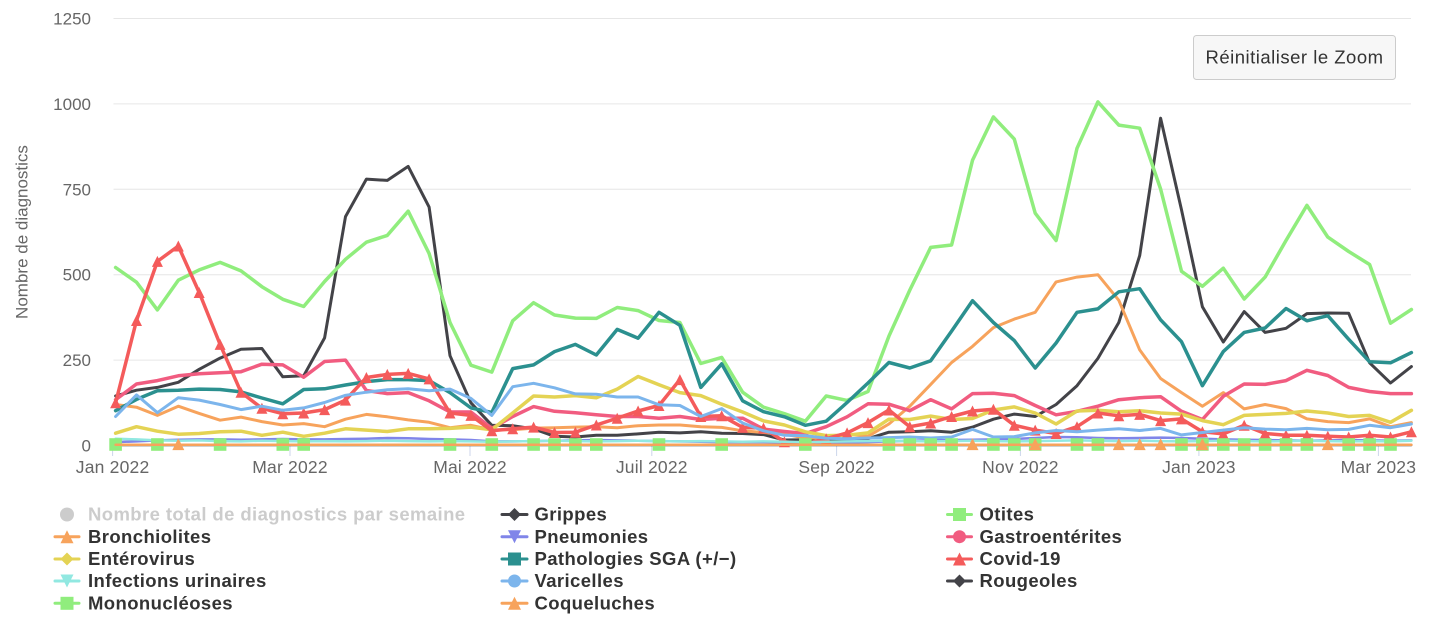 The height and width of the screenshot is (641, 1434). I want to click on svg-text: Bronchiolites, so click(149, 536).